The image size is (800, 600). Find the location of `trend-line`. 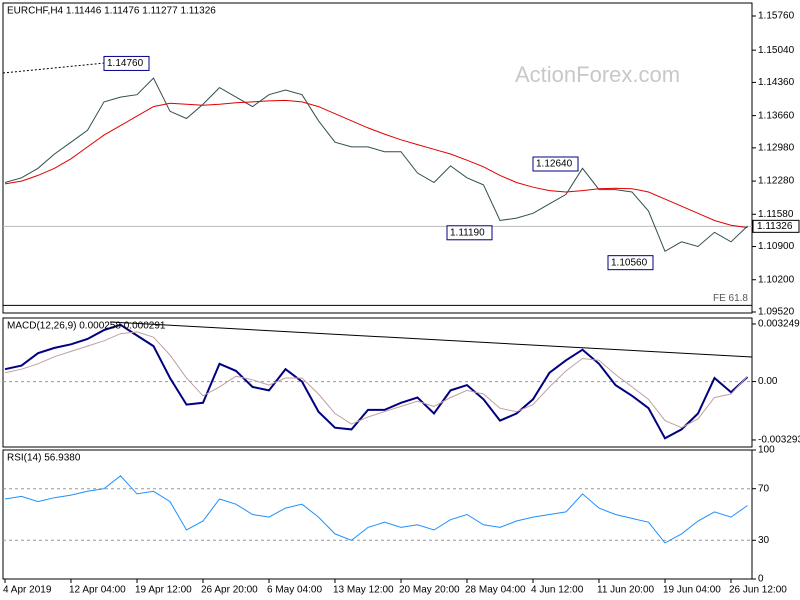

trend-line is located at coordinates (54, 68).